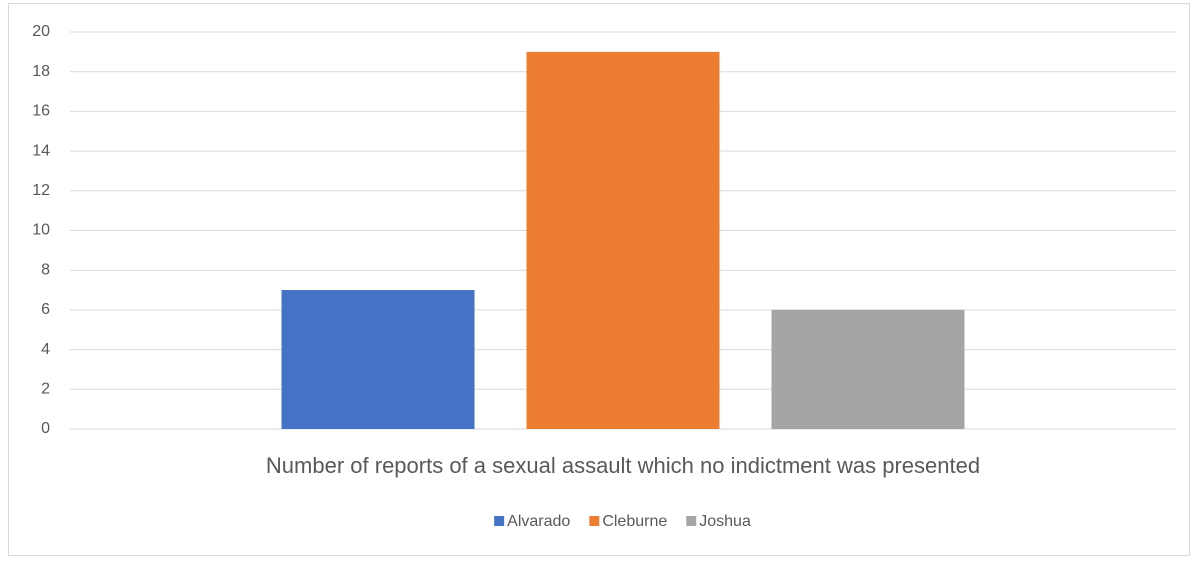 The image size is (1198, 565). Describe the element at coordinates (41, 31) in the screenshot. I see `y-tick-label: 20` at that location.